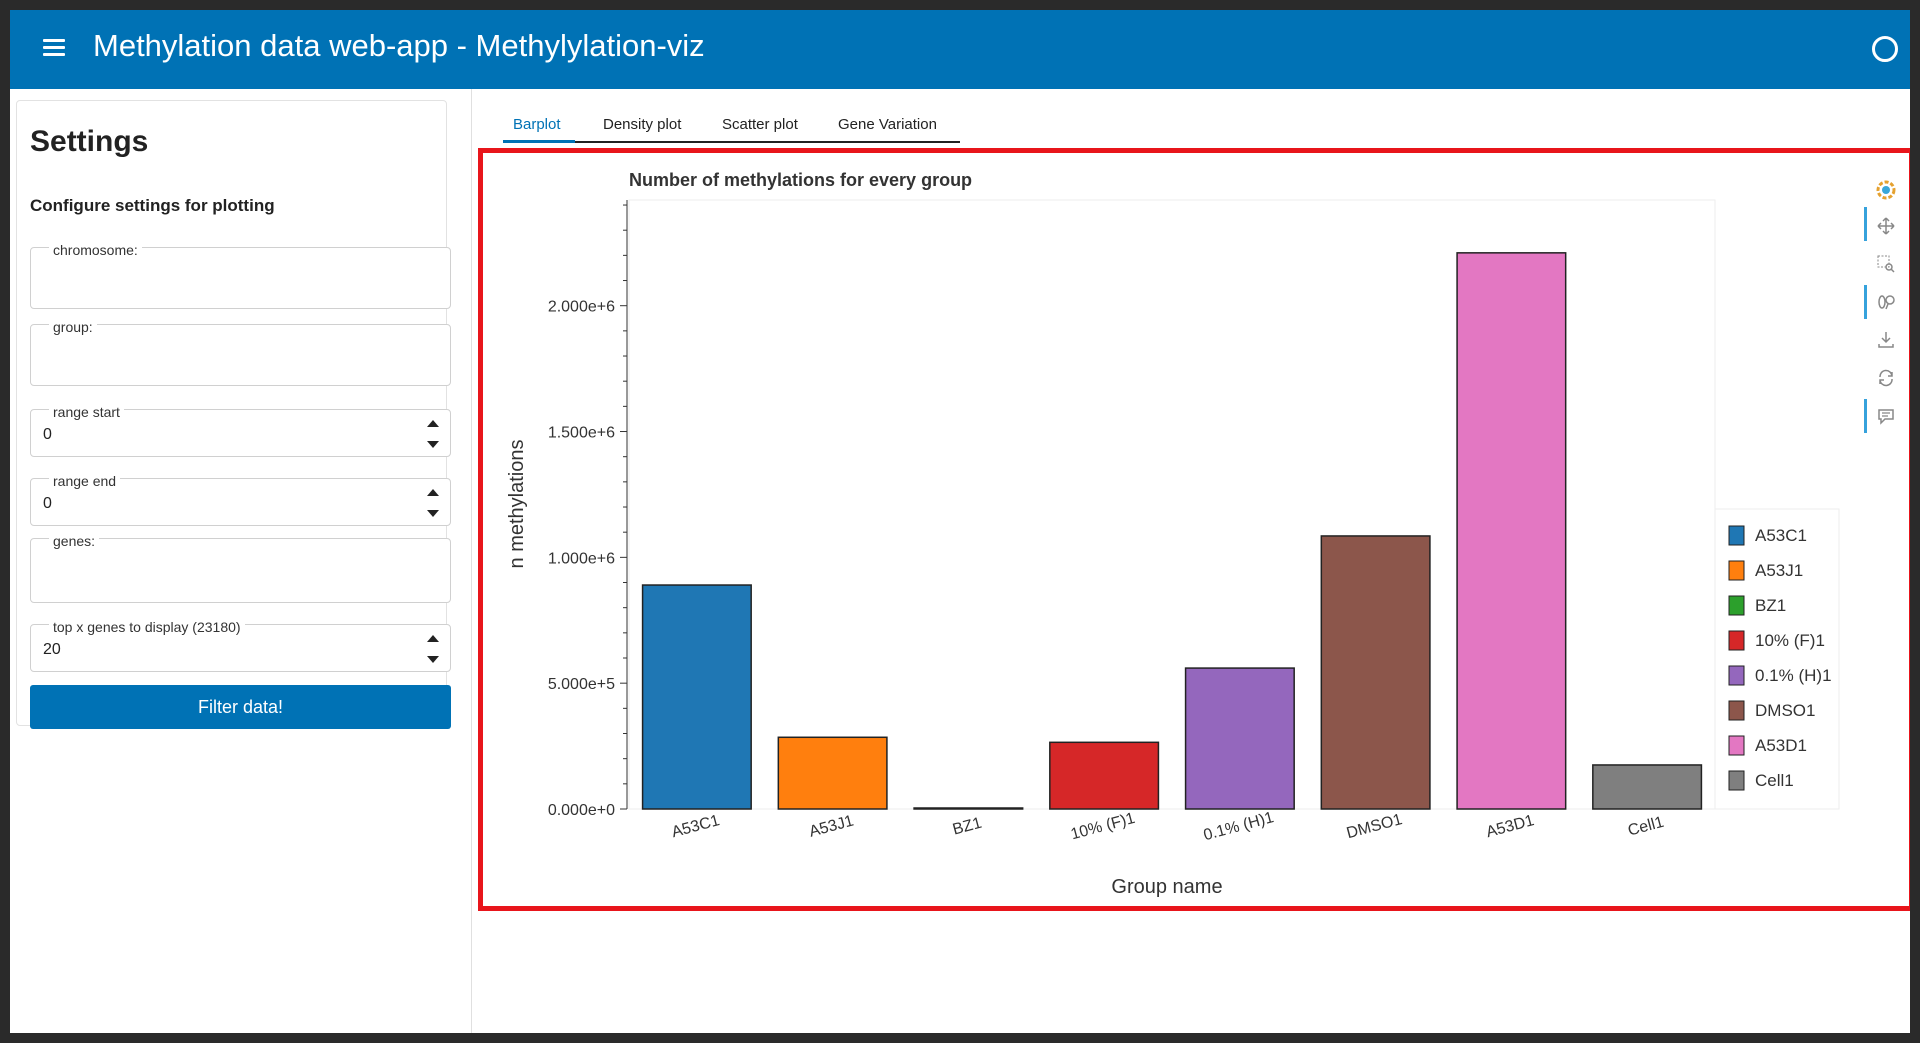 The width and height of the screenshot is (1920, 1043). What do you see at coordinates (1785, 710) in the screenshot?
I see `legend-label: DMSO1` at bounding box center [1785, 710].